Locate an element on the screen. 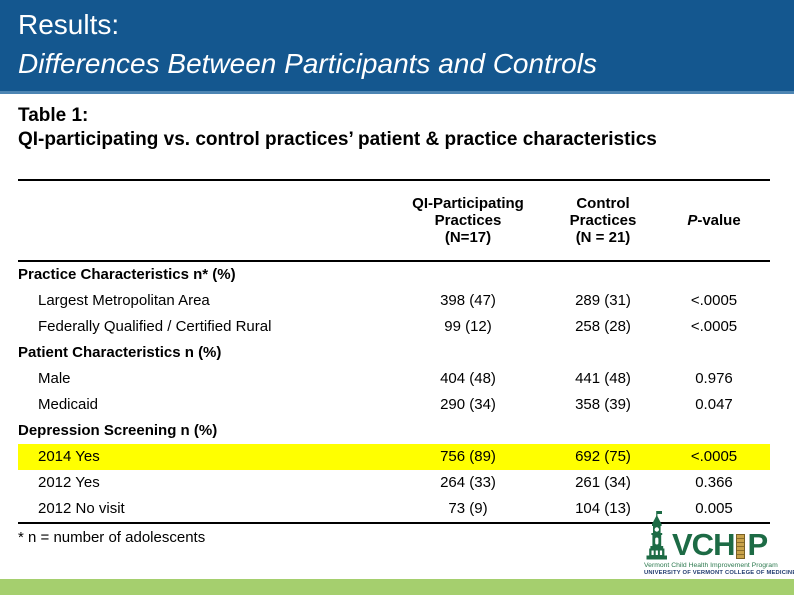 The image size is (794, 595). cell-control: 104 (13) is located at coordinates (603, 508).